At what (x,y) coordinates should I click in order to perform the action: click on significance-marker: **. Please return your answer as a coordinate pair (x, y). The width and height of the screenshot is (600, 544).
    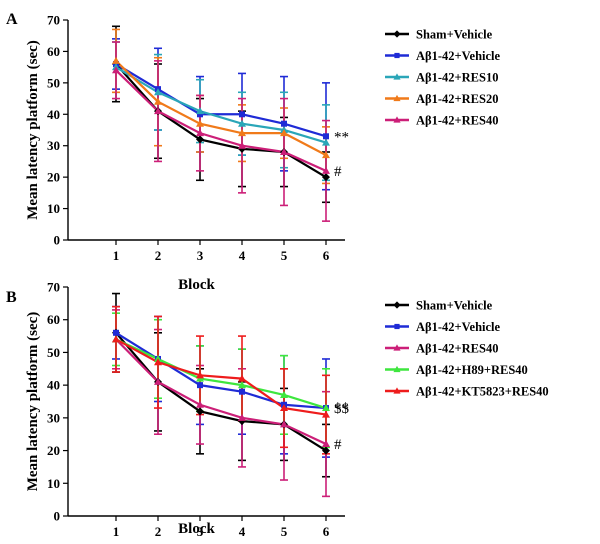
    Looking at the image, I should click on (341, 409).